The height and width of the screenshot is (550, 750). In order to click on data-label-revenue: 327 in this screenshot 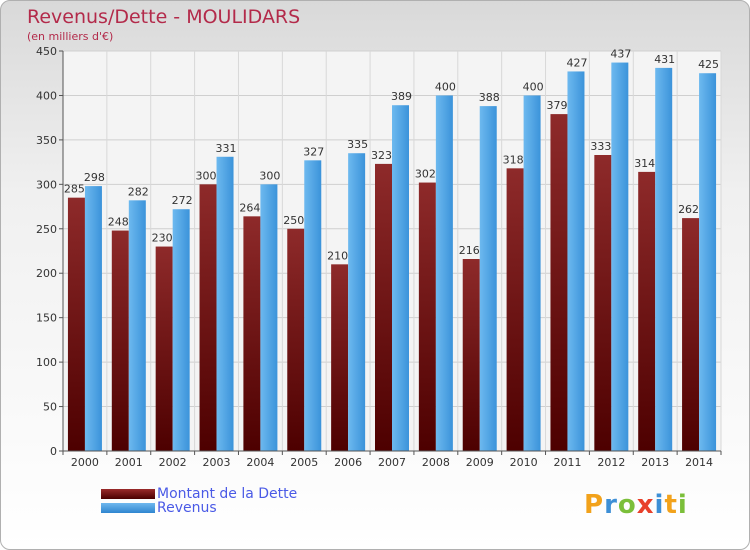, I will do `click(313, 151)`.